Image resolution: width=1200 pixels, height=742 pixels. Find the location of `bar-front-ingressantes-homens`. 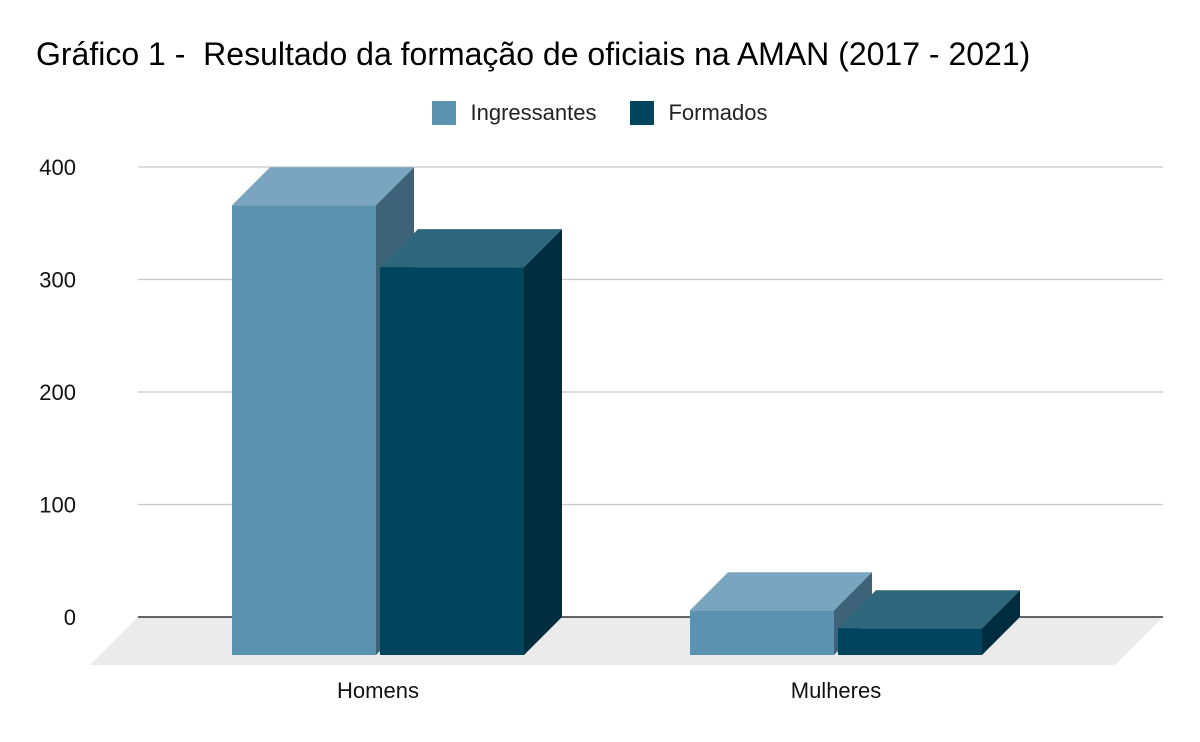

bar-front-ingressantes-homens is located at coordinates (304, 430).